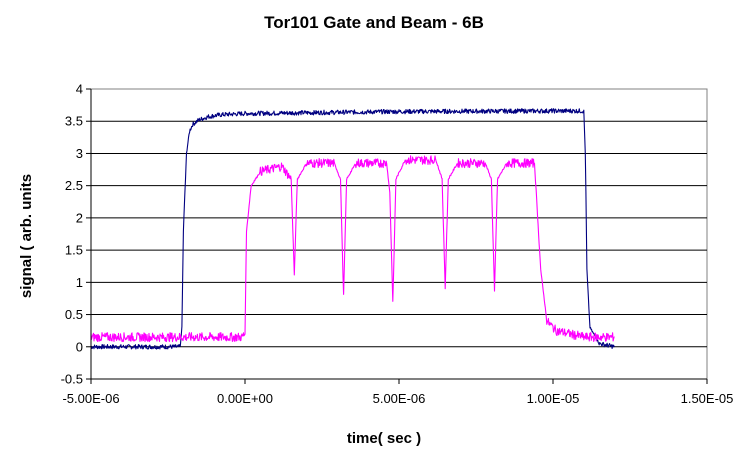 The width and height of the screenshot is (747, 464). I want to click on y-axis: -0.5 0 0.5 1 1.5 2 2.5 3 3.5 4, so click(76, 234).